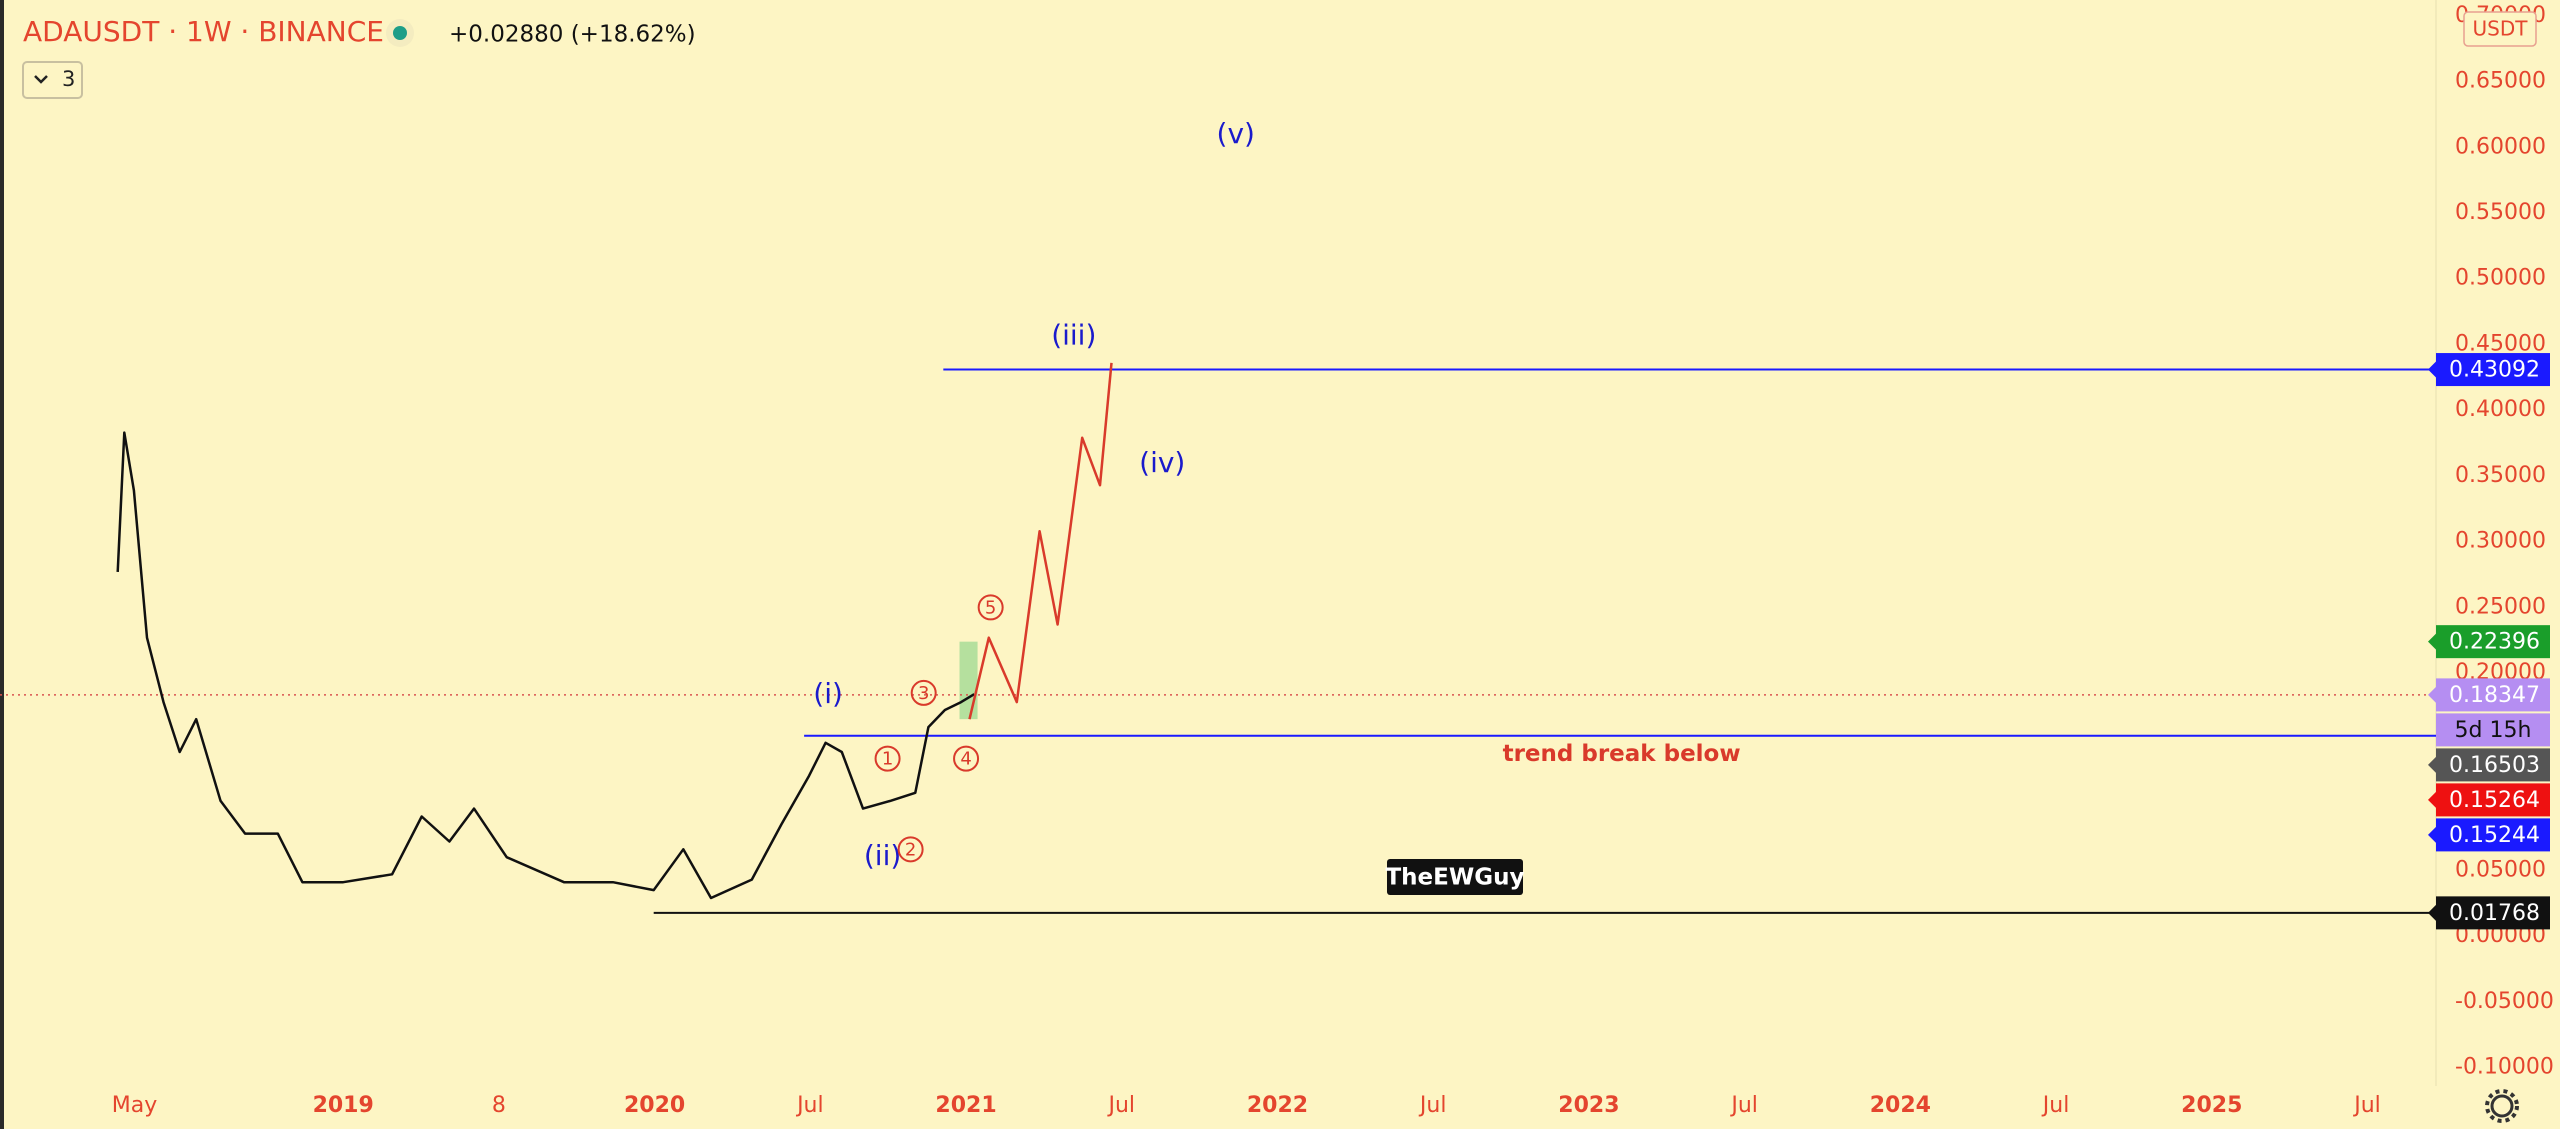  What do you see at coordinates (1162, 462) in the screenshot?
I see `annotation: (iv)` at bounding box center [1162, 462].